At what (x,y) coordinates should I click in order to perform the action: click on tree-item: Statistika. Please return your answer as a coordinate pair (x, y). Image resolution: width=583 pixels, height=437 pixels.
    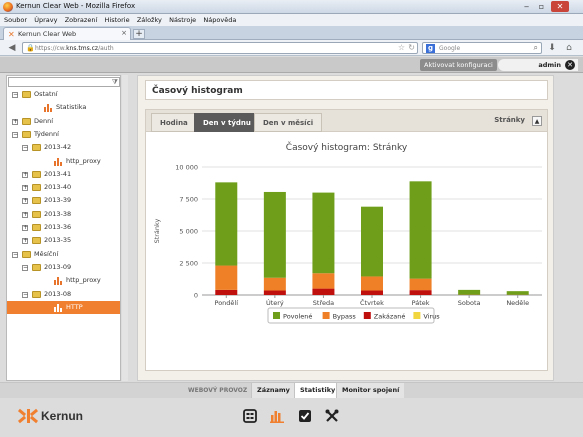
    Looking at the image, I should click on (63, 107).